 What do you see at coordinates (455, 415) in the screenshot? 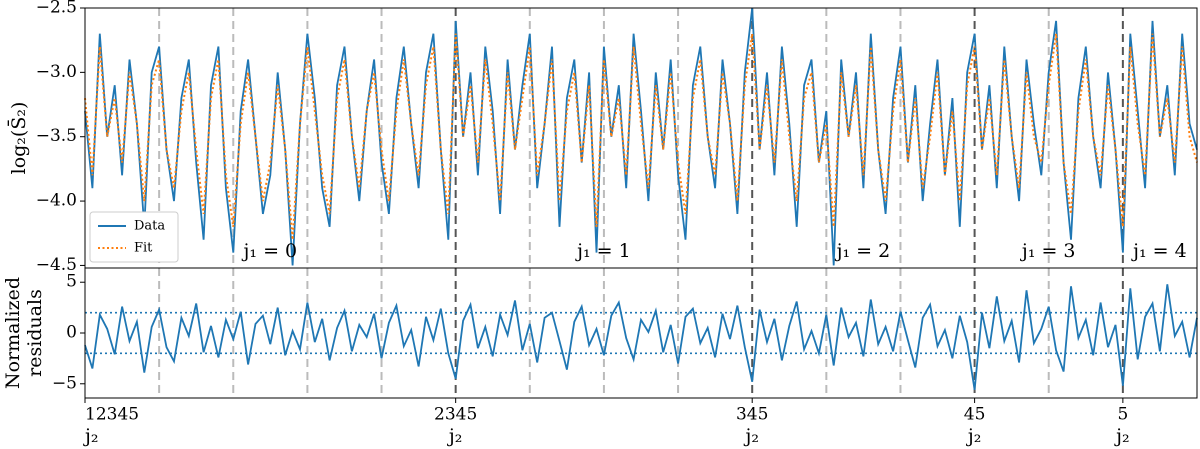
I see `x-tick-label: 2345` at bounding box center [455, 415].